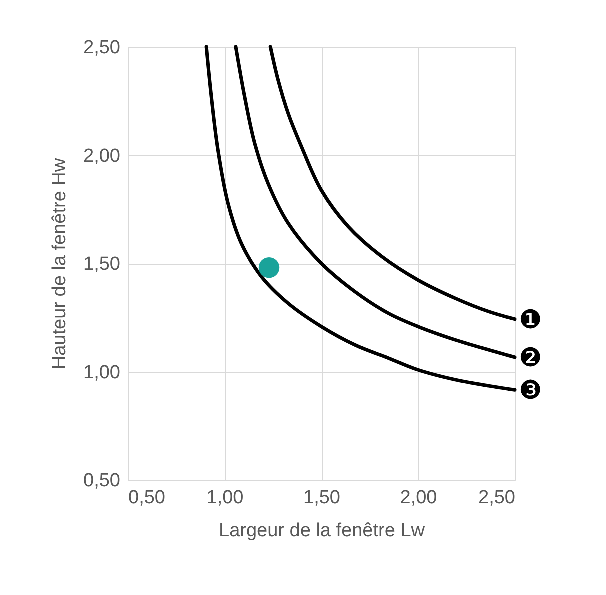  I want to click on x-axis-title: Largeur de la fenêtre Lw, so click(322, 531).